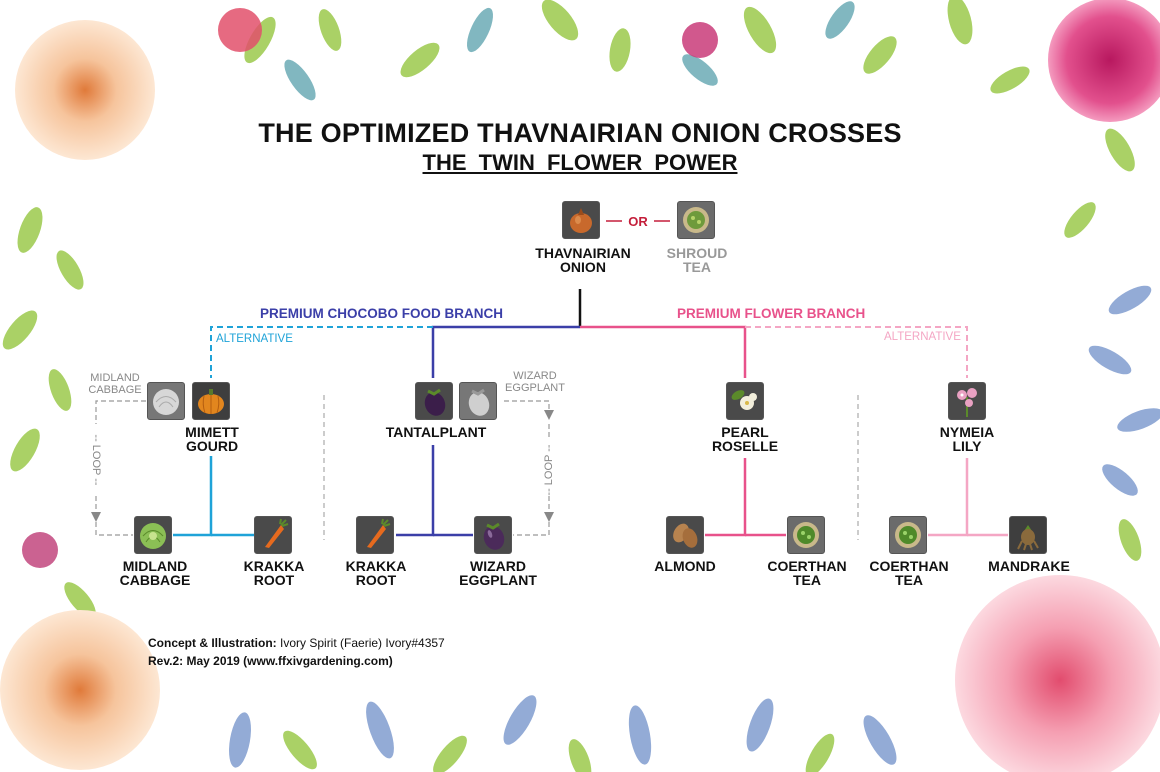  Describe the element at coordinates (376, 580) in the screenshot. I see `krakka-root-2-label-line2: ROOT` at that location.